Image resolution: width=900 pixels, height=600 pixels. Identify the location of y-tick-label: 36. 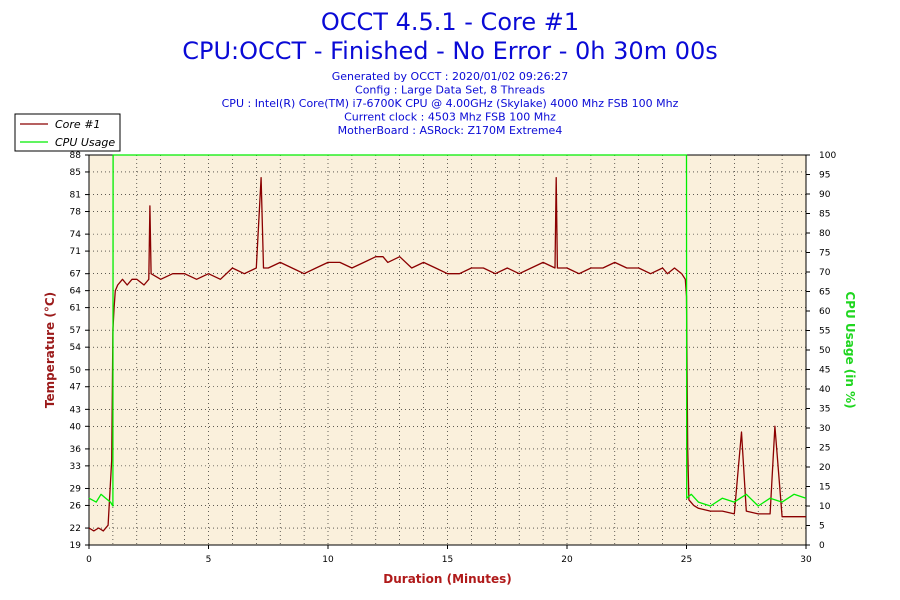
(76, 450).